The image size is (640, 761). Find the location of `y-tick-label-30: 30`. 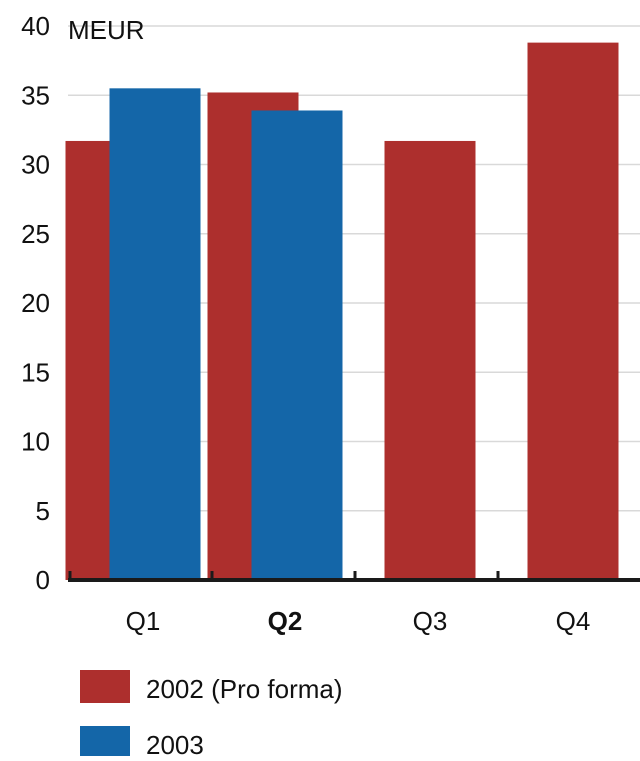

y-tick-label-30: 30 is located at coordinates (35, 165).